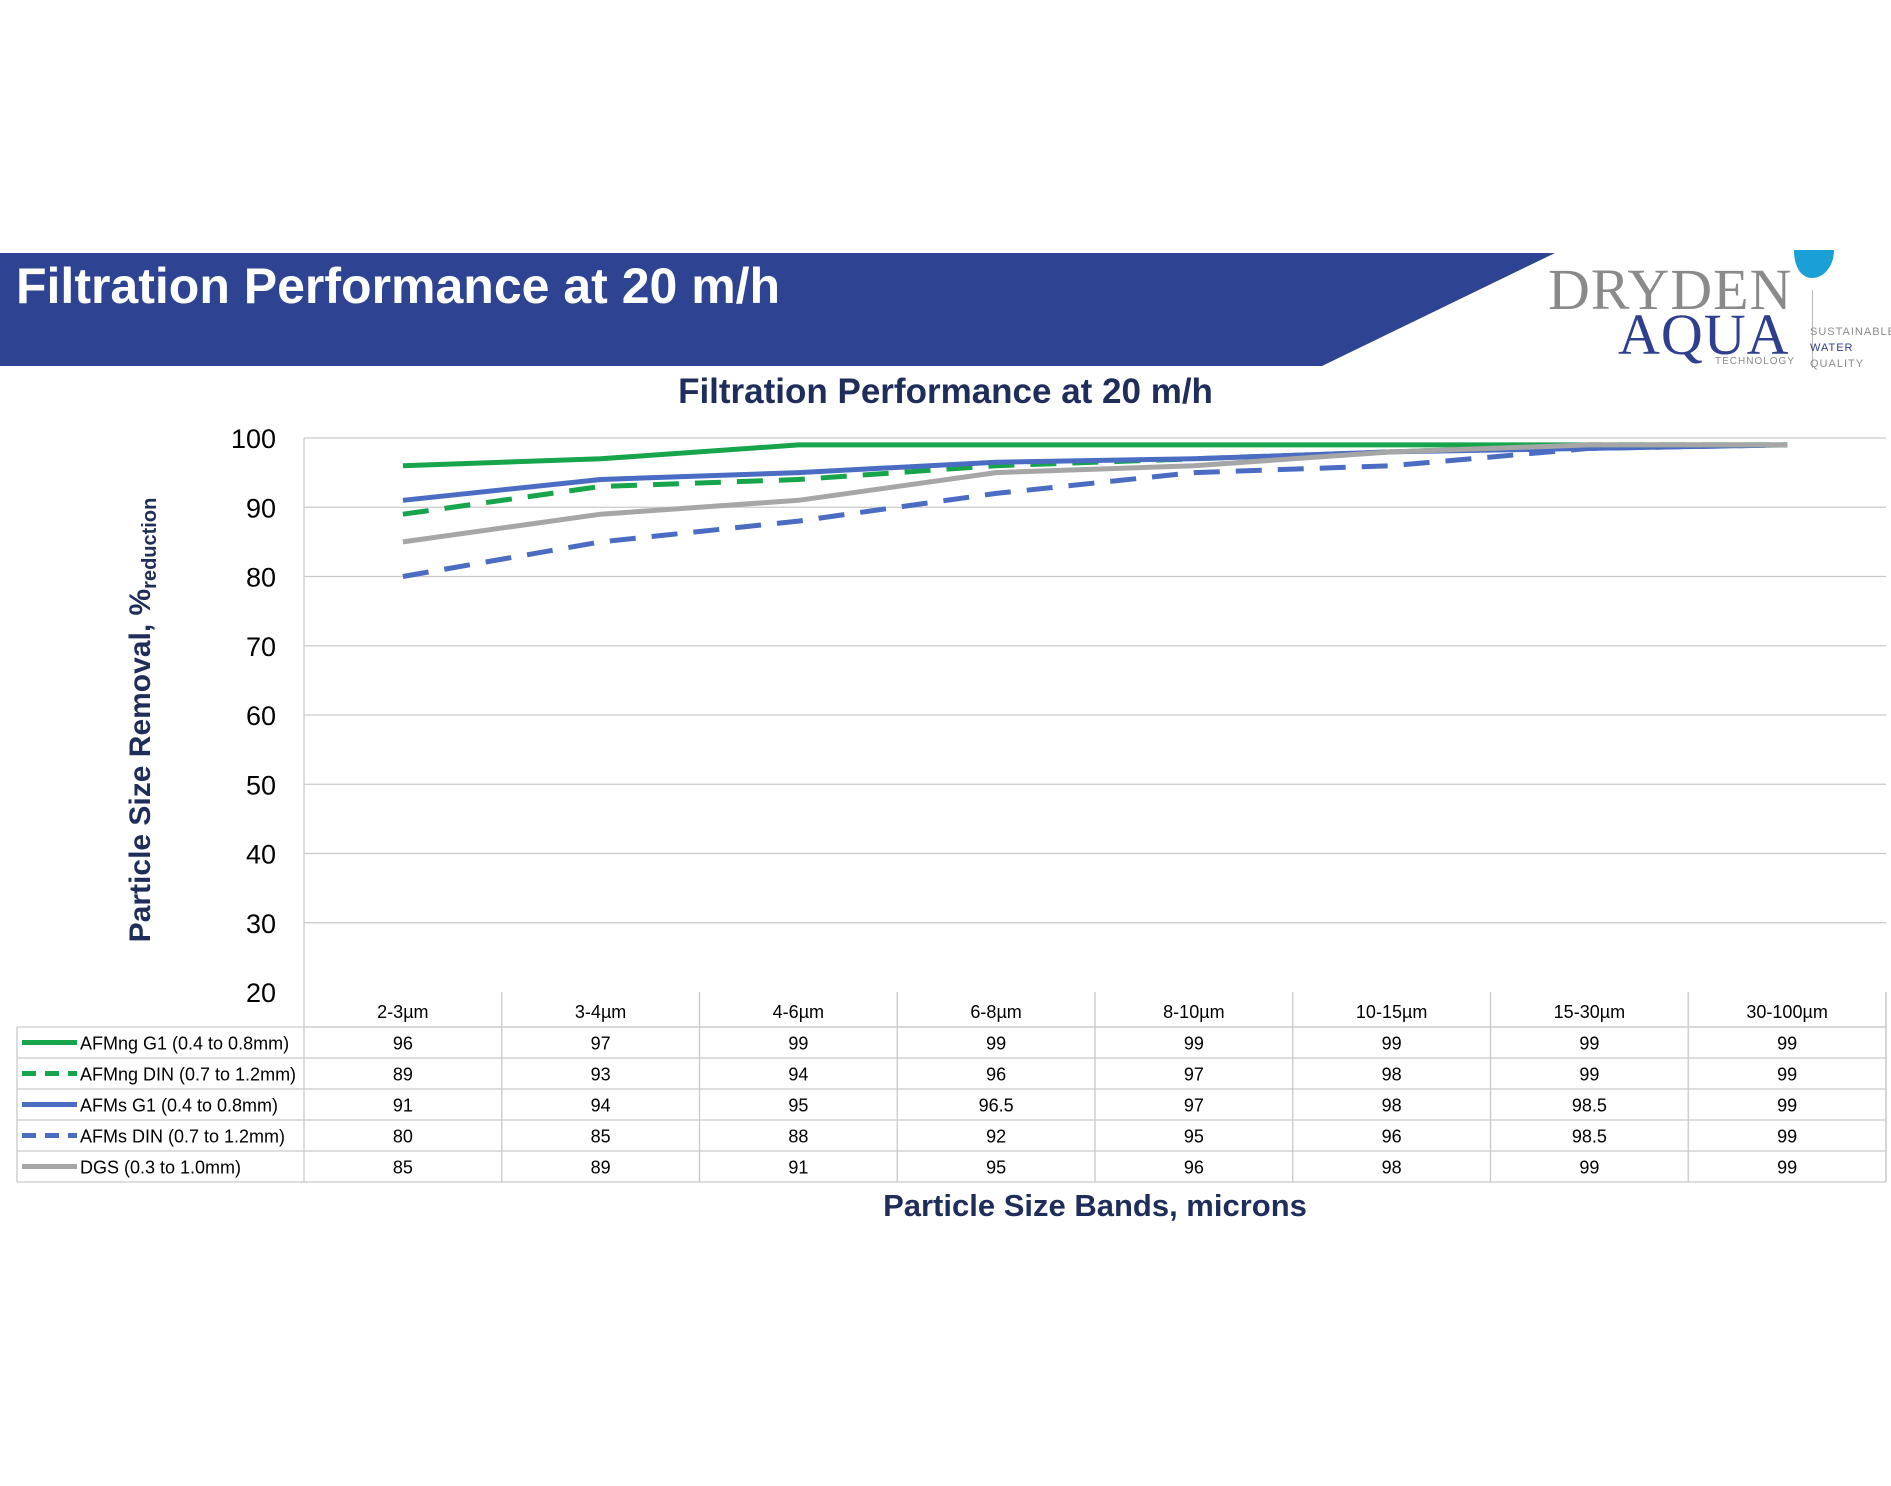  Describe the element at coordinates (996, 1106) in the screenshot. I see `table-cell-value: 96.5` at that location.